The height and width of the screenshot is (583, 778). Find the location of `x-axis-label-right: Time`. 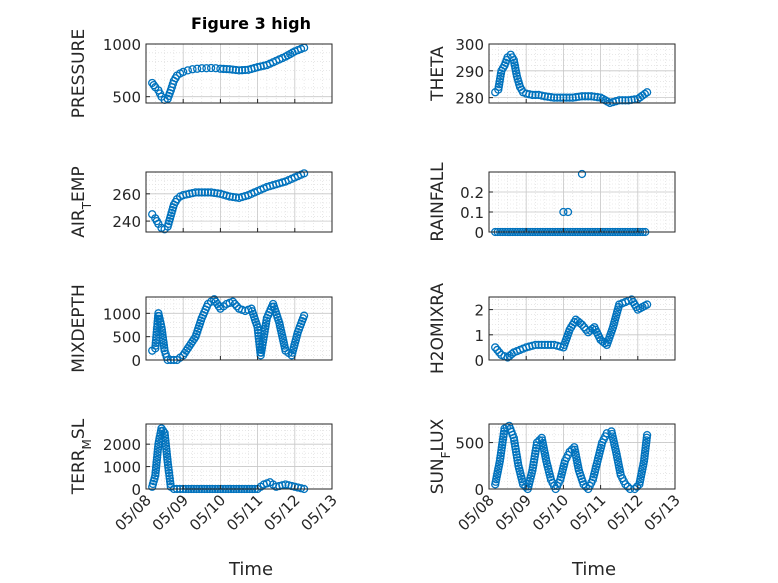

x-axis-label-right: Time is located at coordinates (593, 569).